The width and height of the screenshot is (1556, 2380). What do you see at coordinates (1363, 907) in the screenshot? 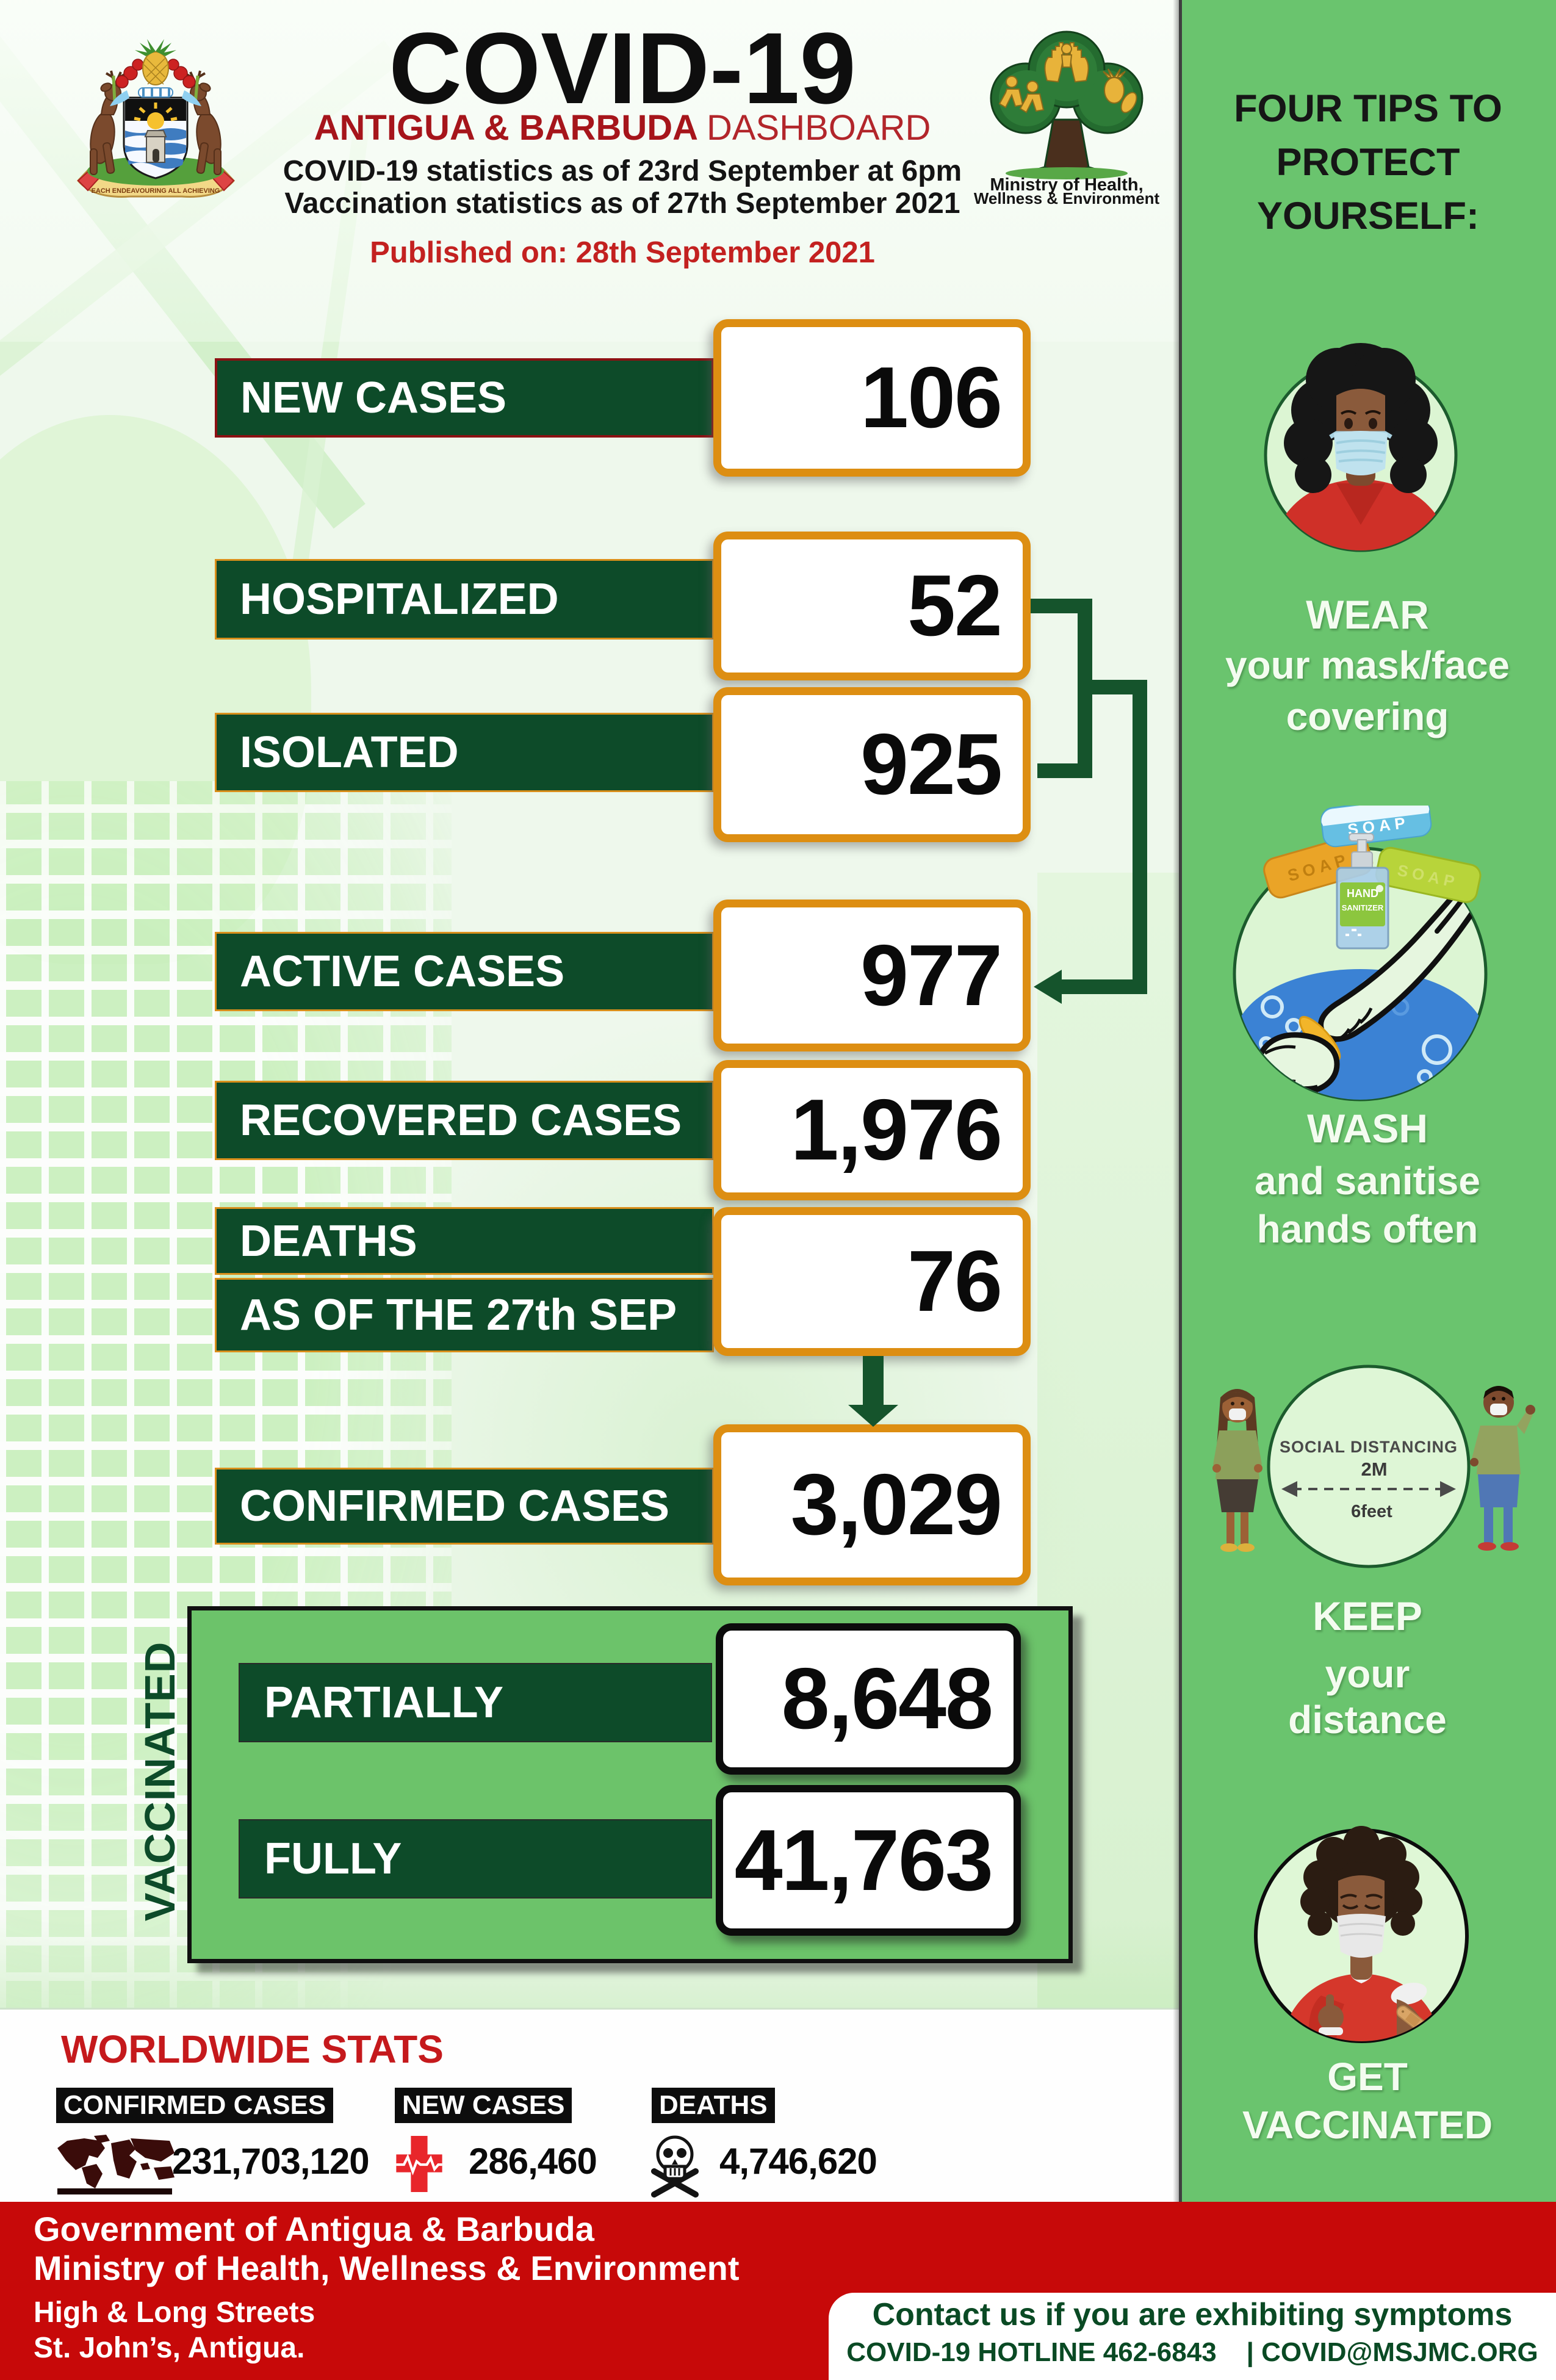
I see `svg-text: SANITIZER` at bounding box center [1363, 907].